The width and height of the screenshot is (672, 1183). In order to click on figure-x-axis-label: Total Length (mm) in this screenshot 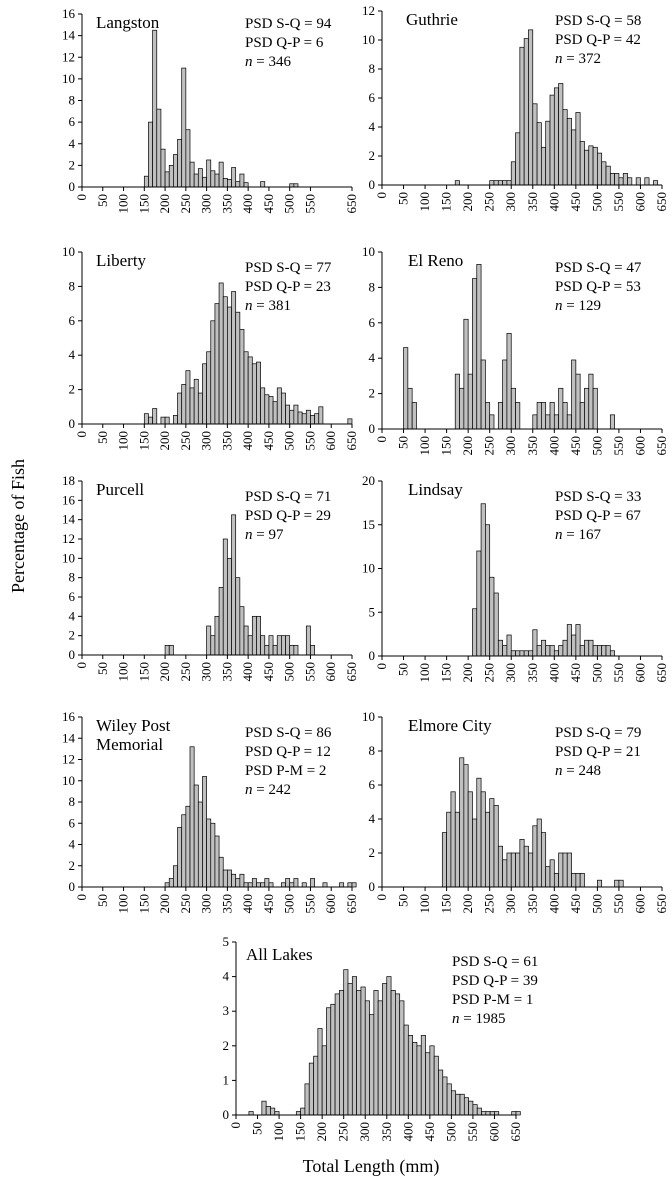, I will do `click(371, 1166)`.